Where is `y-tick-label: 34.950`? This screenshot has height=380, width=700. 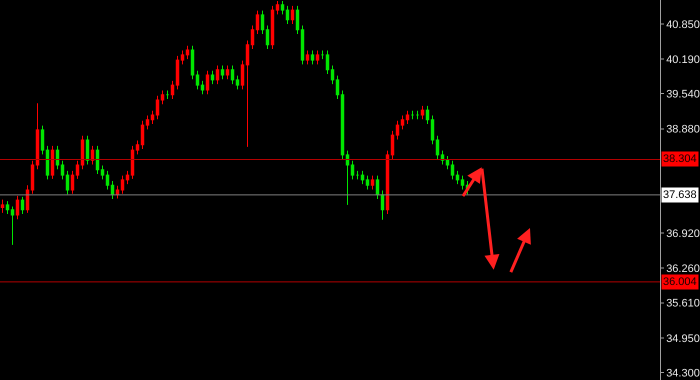 y-tick-label: 34.950 is located at coordinates (683, 338).